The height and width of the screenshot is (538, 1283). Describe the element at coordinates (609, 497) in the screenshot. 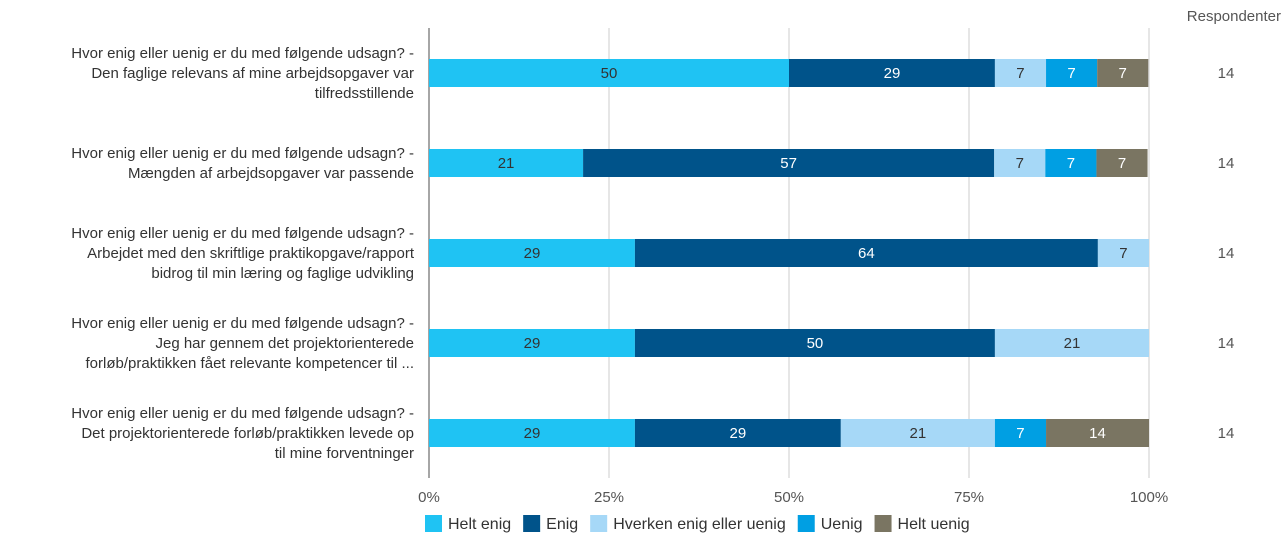

I see `x-tick-label: 25%` at that location.